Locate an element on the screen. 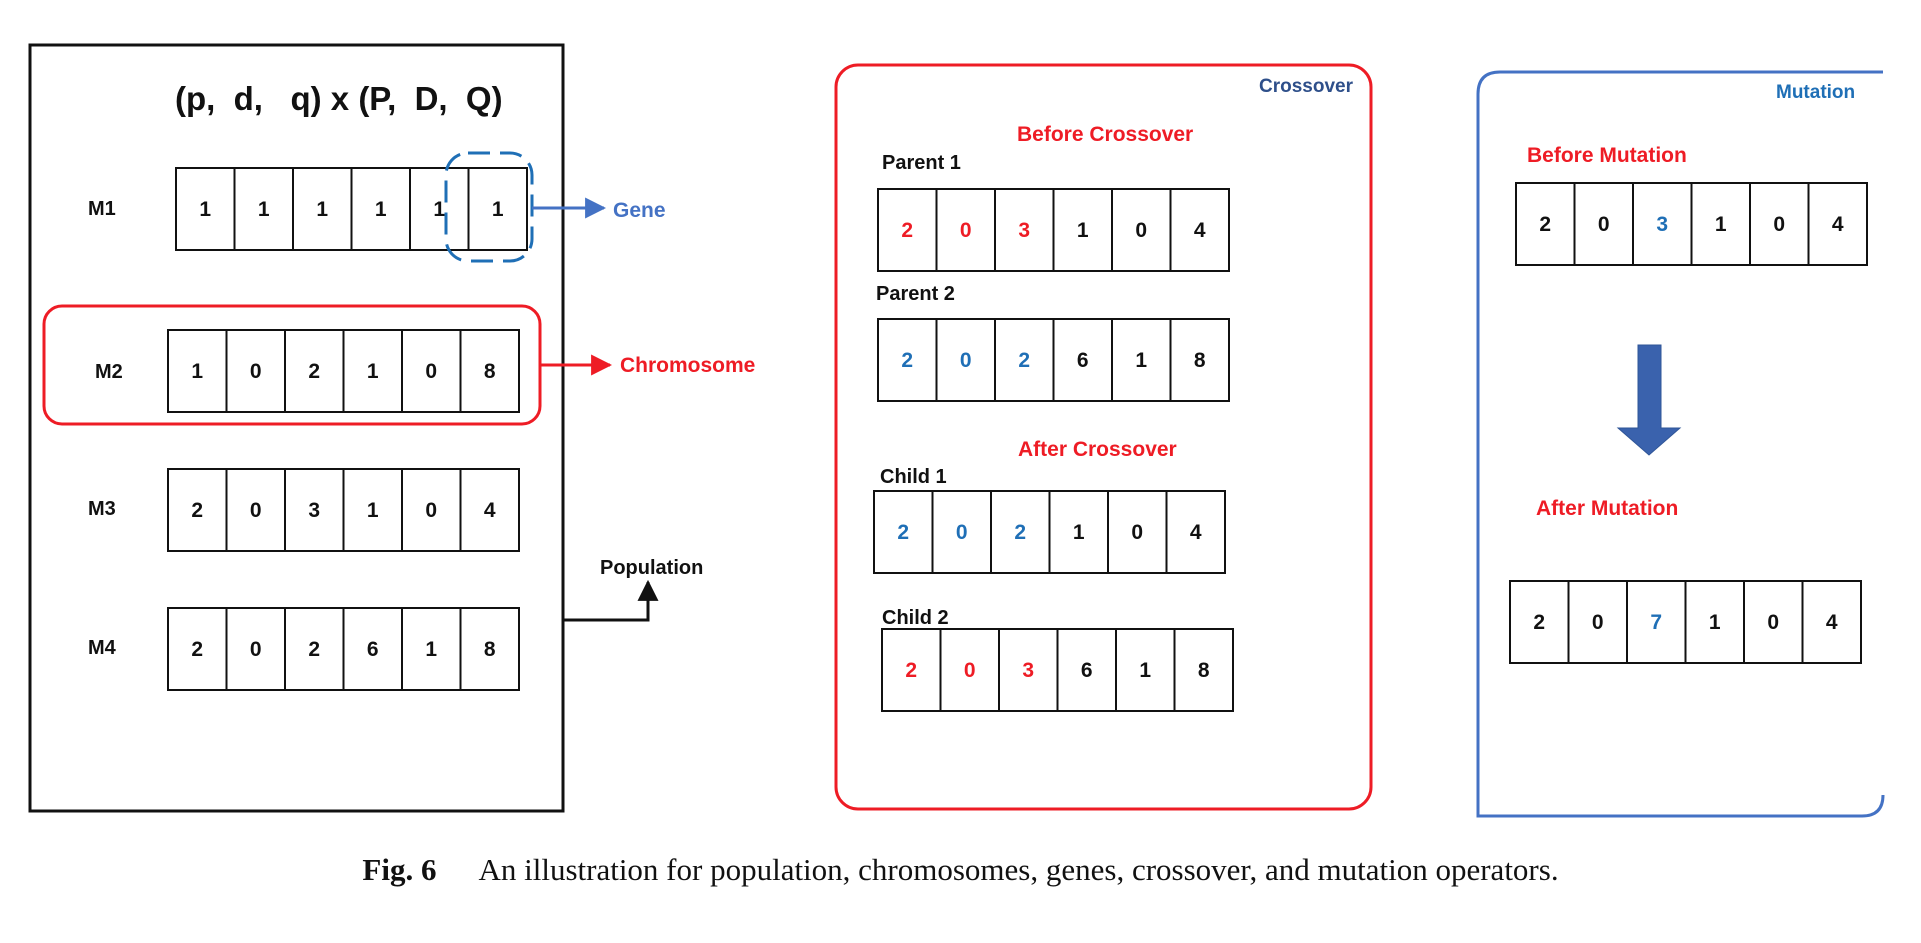 This screenshot has width=1921, height=943. population-label: Population is located at coordinates (651, 568).